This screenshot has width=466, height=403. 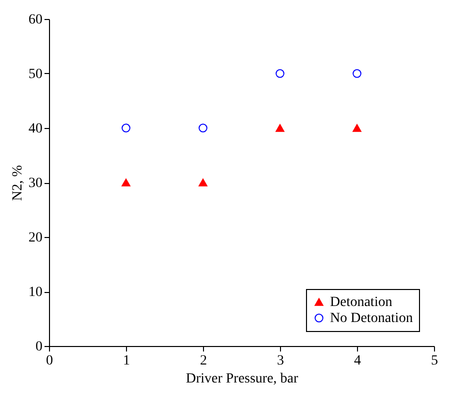 I want to click on x-axis-title: Driver Pressure, bar, so click(x=242, y=379).